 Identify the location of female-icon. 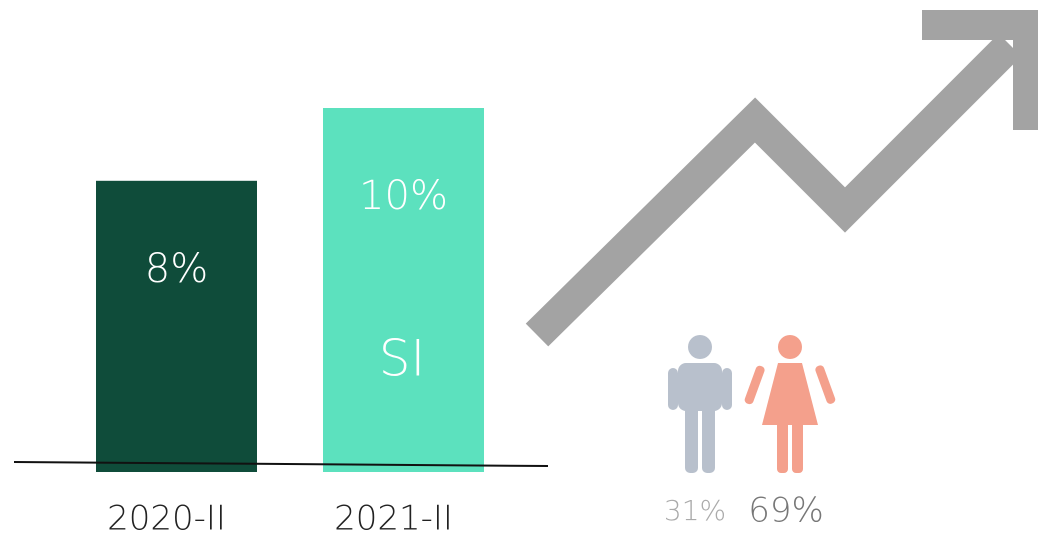
(790, 404).